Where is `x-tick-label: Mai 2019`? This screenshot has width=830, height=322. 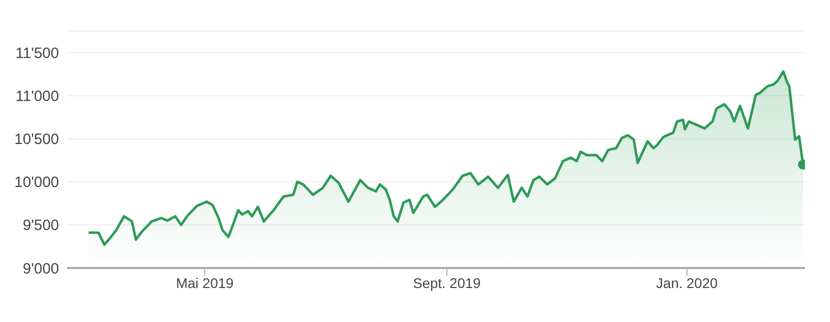 x-tick-label: Mai 2019 is located at coordinates (205, 282).